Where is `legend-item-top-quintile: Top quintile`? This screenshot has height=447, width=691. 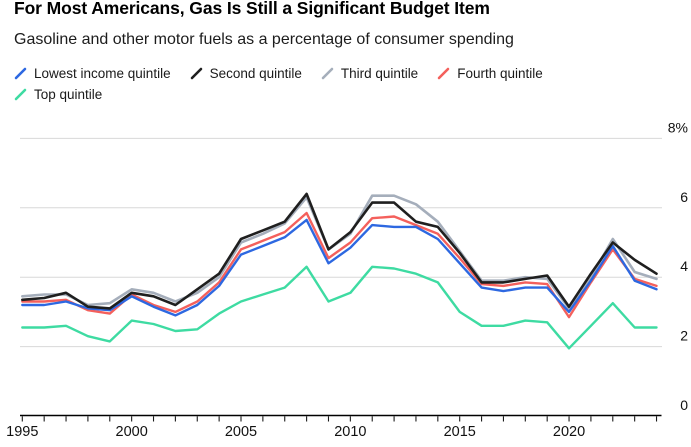 legend-item-top-quintile: Top quintile is located at coordinates (58, 94).